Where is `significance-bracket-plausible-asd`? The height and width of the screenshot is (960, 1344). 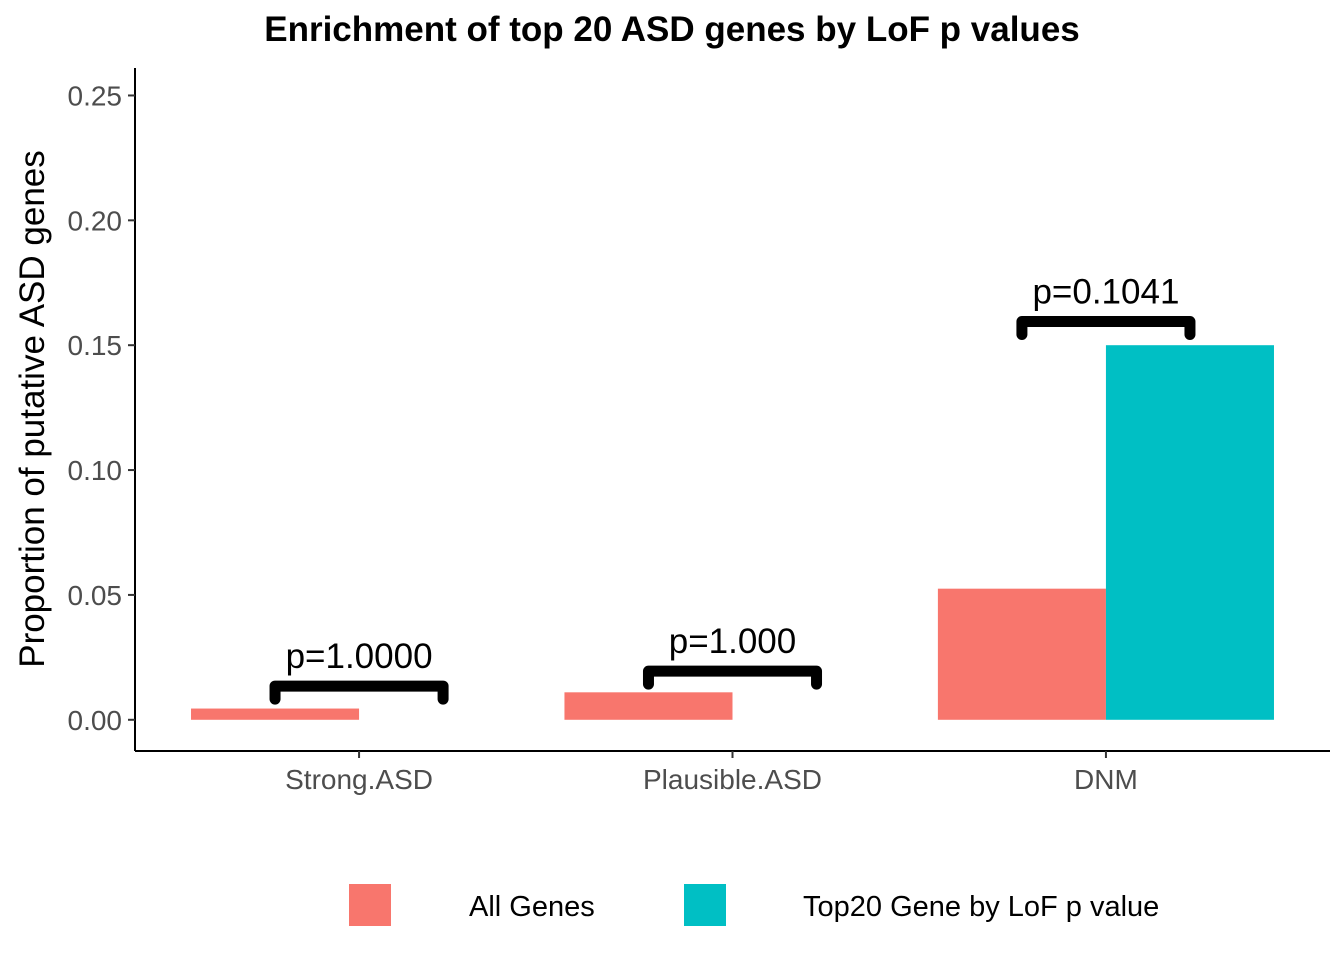
significance-bracket-plausible-asd is located at coordinates (732, 677).